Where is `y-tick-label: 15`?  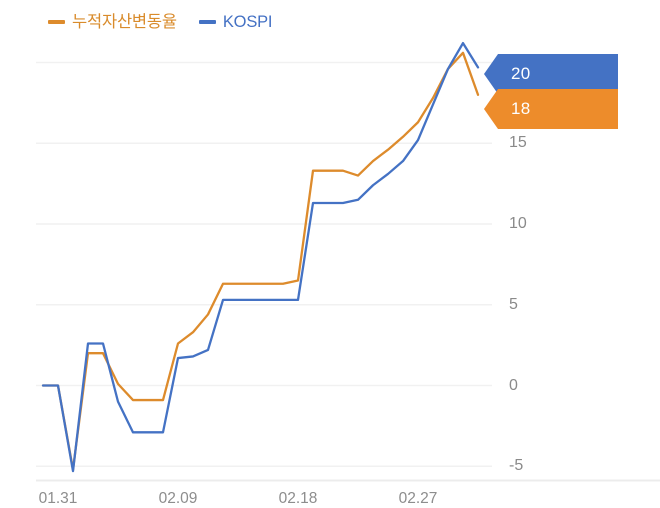
y-tick-label: 15 is located at coordinates (518, 143).